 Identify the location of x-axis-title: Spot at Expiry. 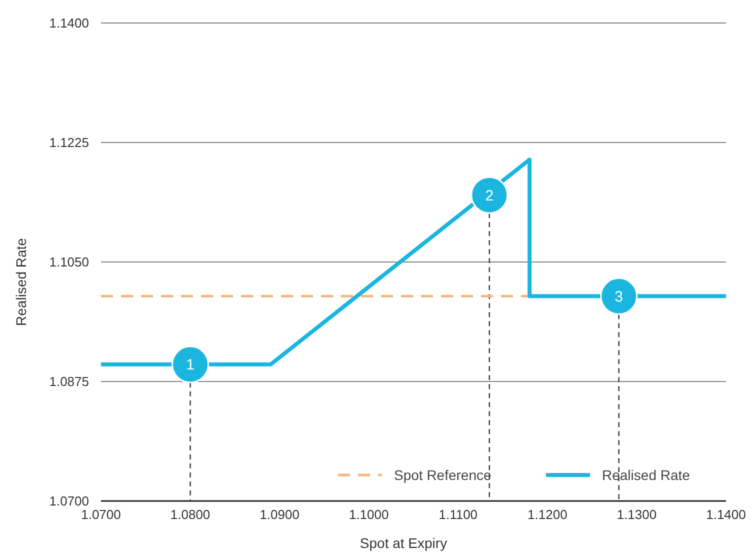
(404, 543).